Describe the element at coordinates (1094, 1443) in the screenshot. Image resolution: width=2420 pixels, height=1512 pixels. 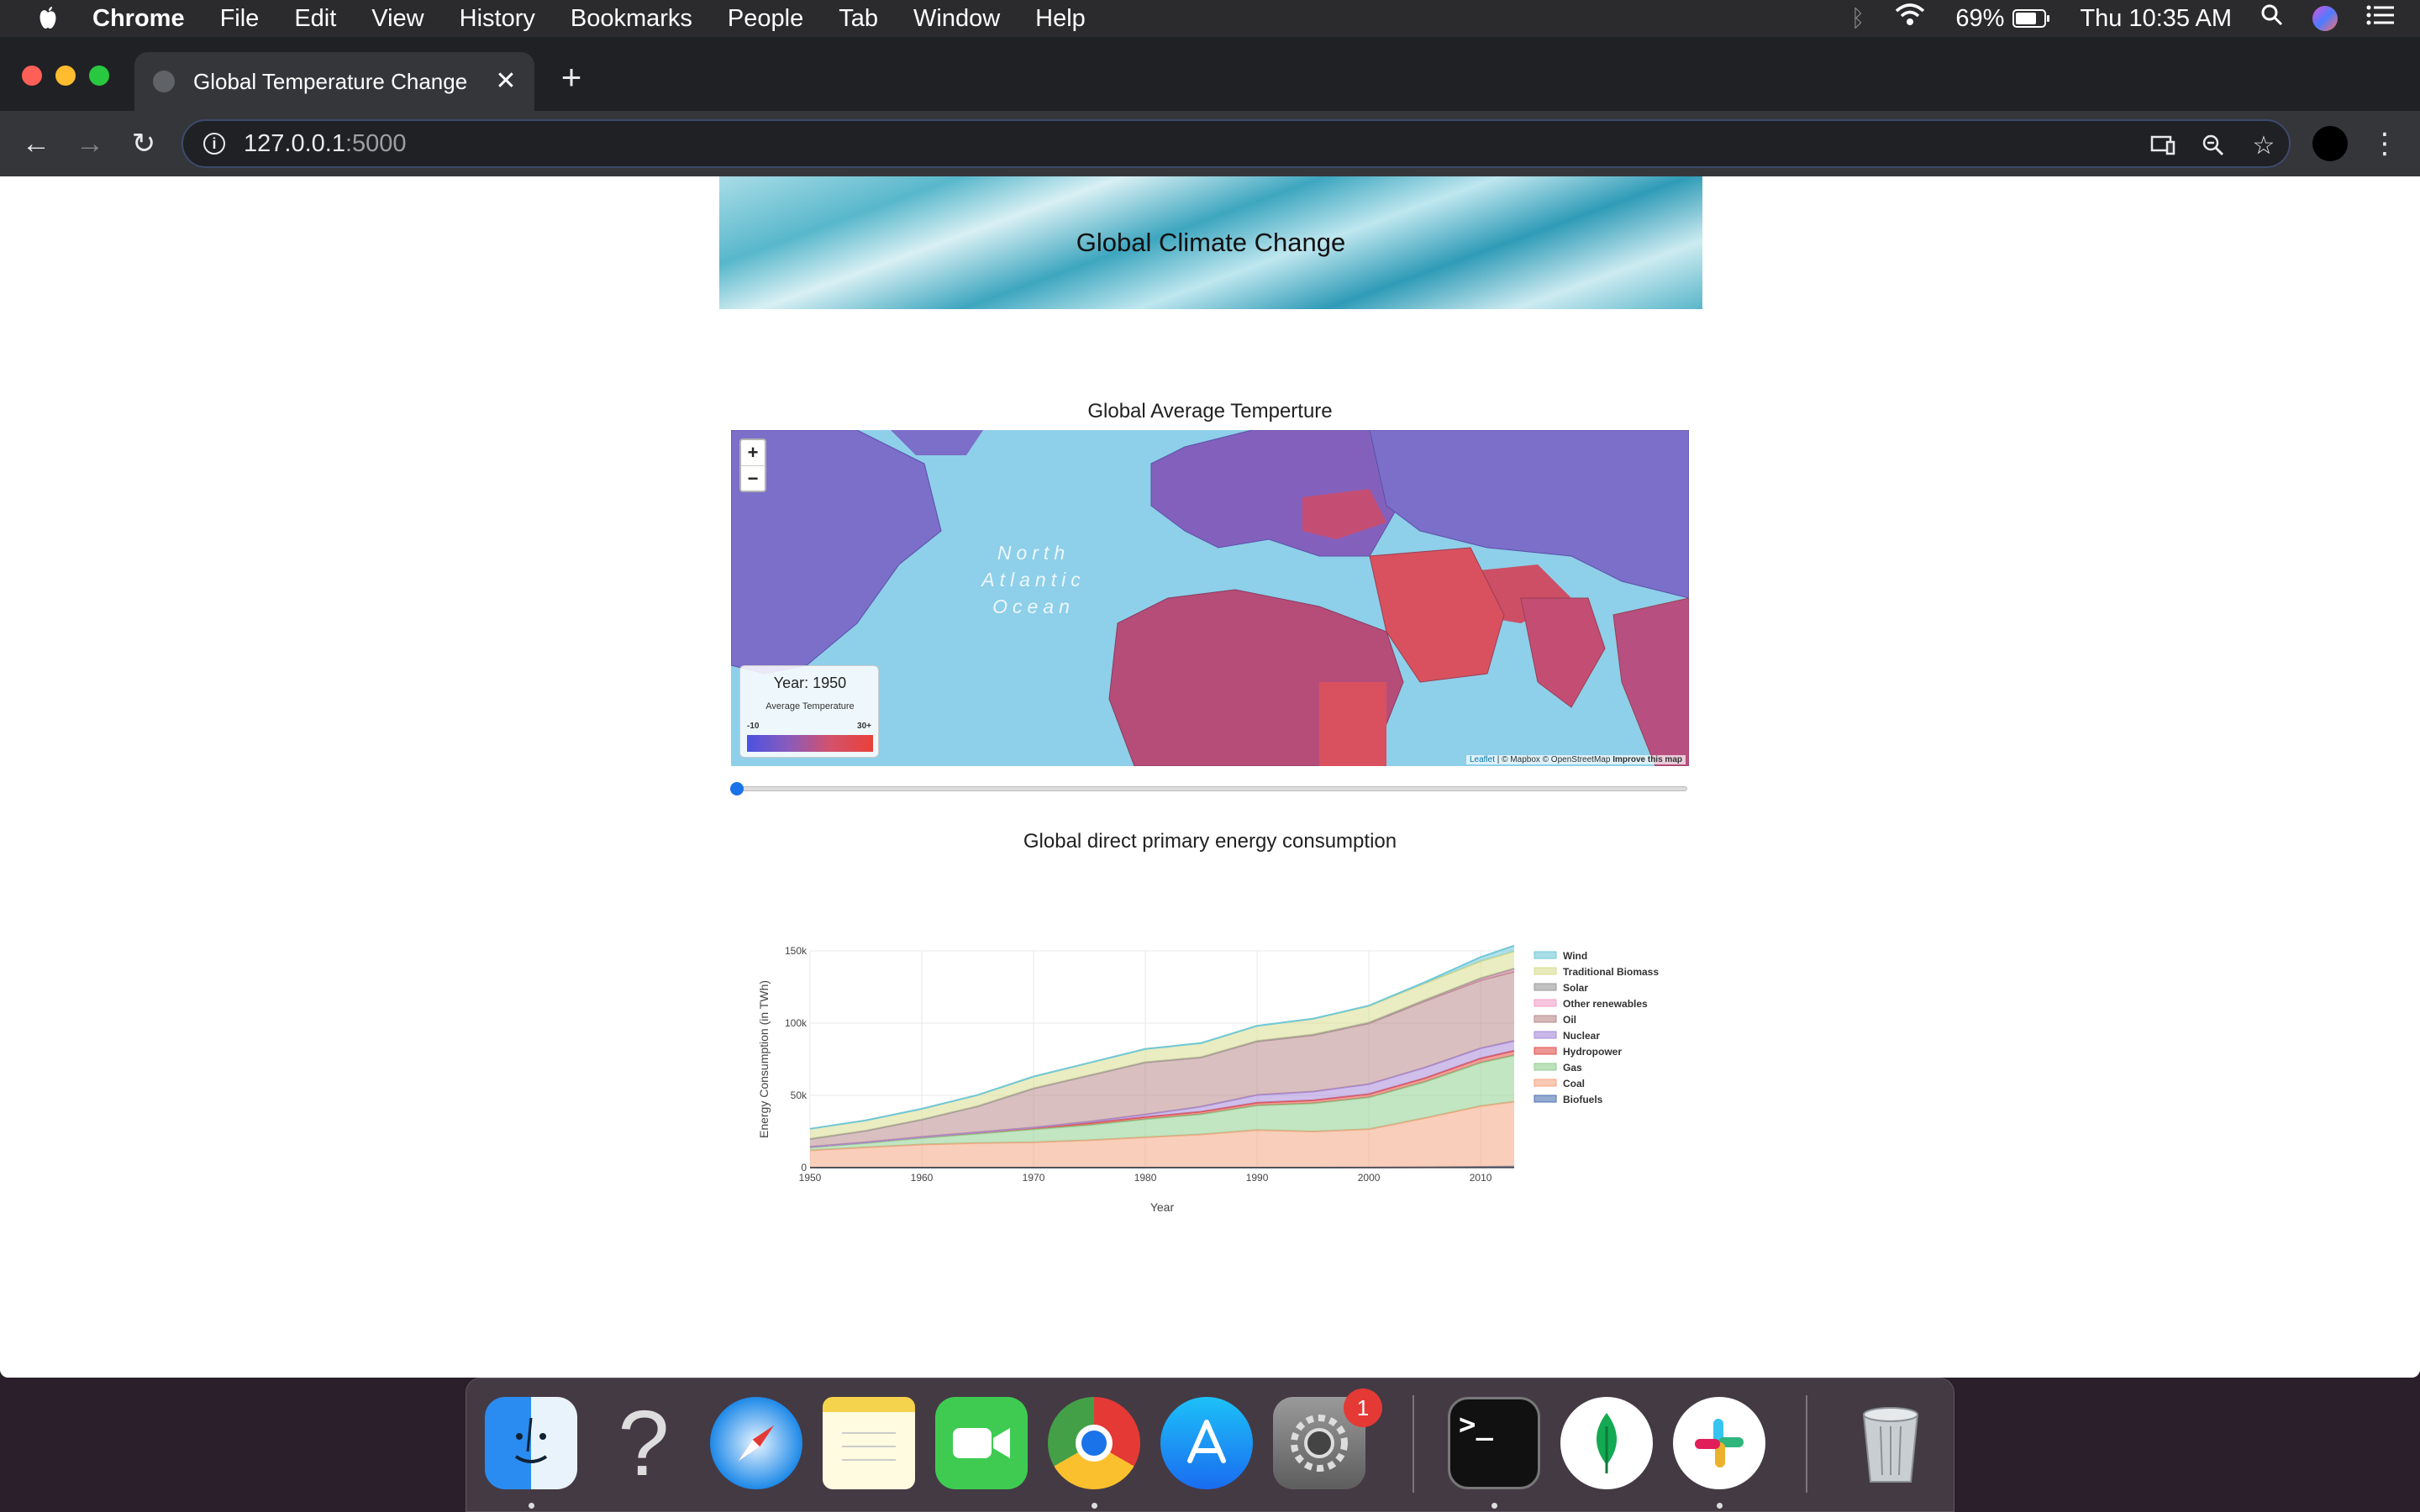
I see `chrome-icon` at that location.